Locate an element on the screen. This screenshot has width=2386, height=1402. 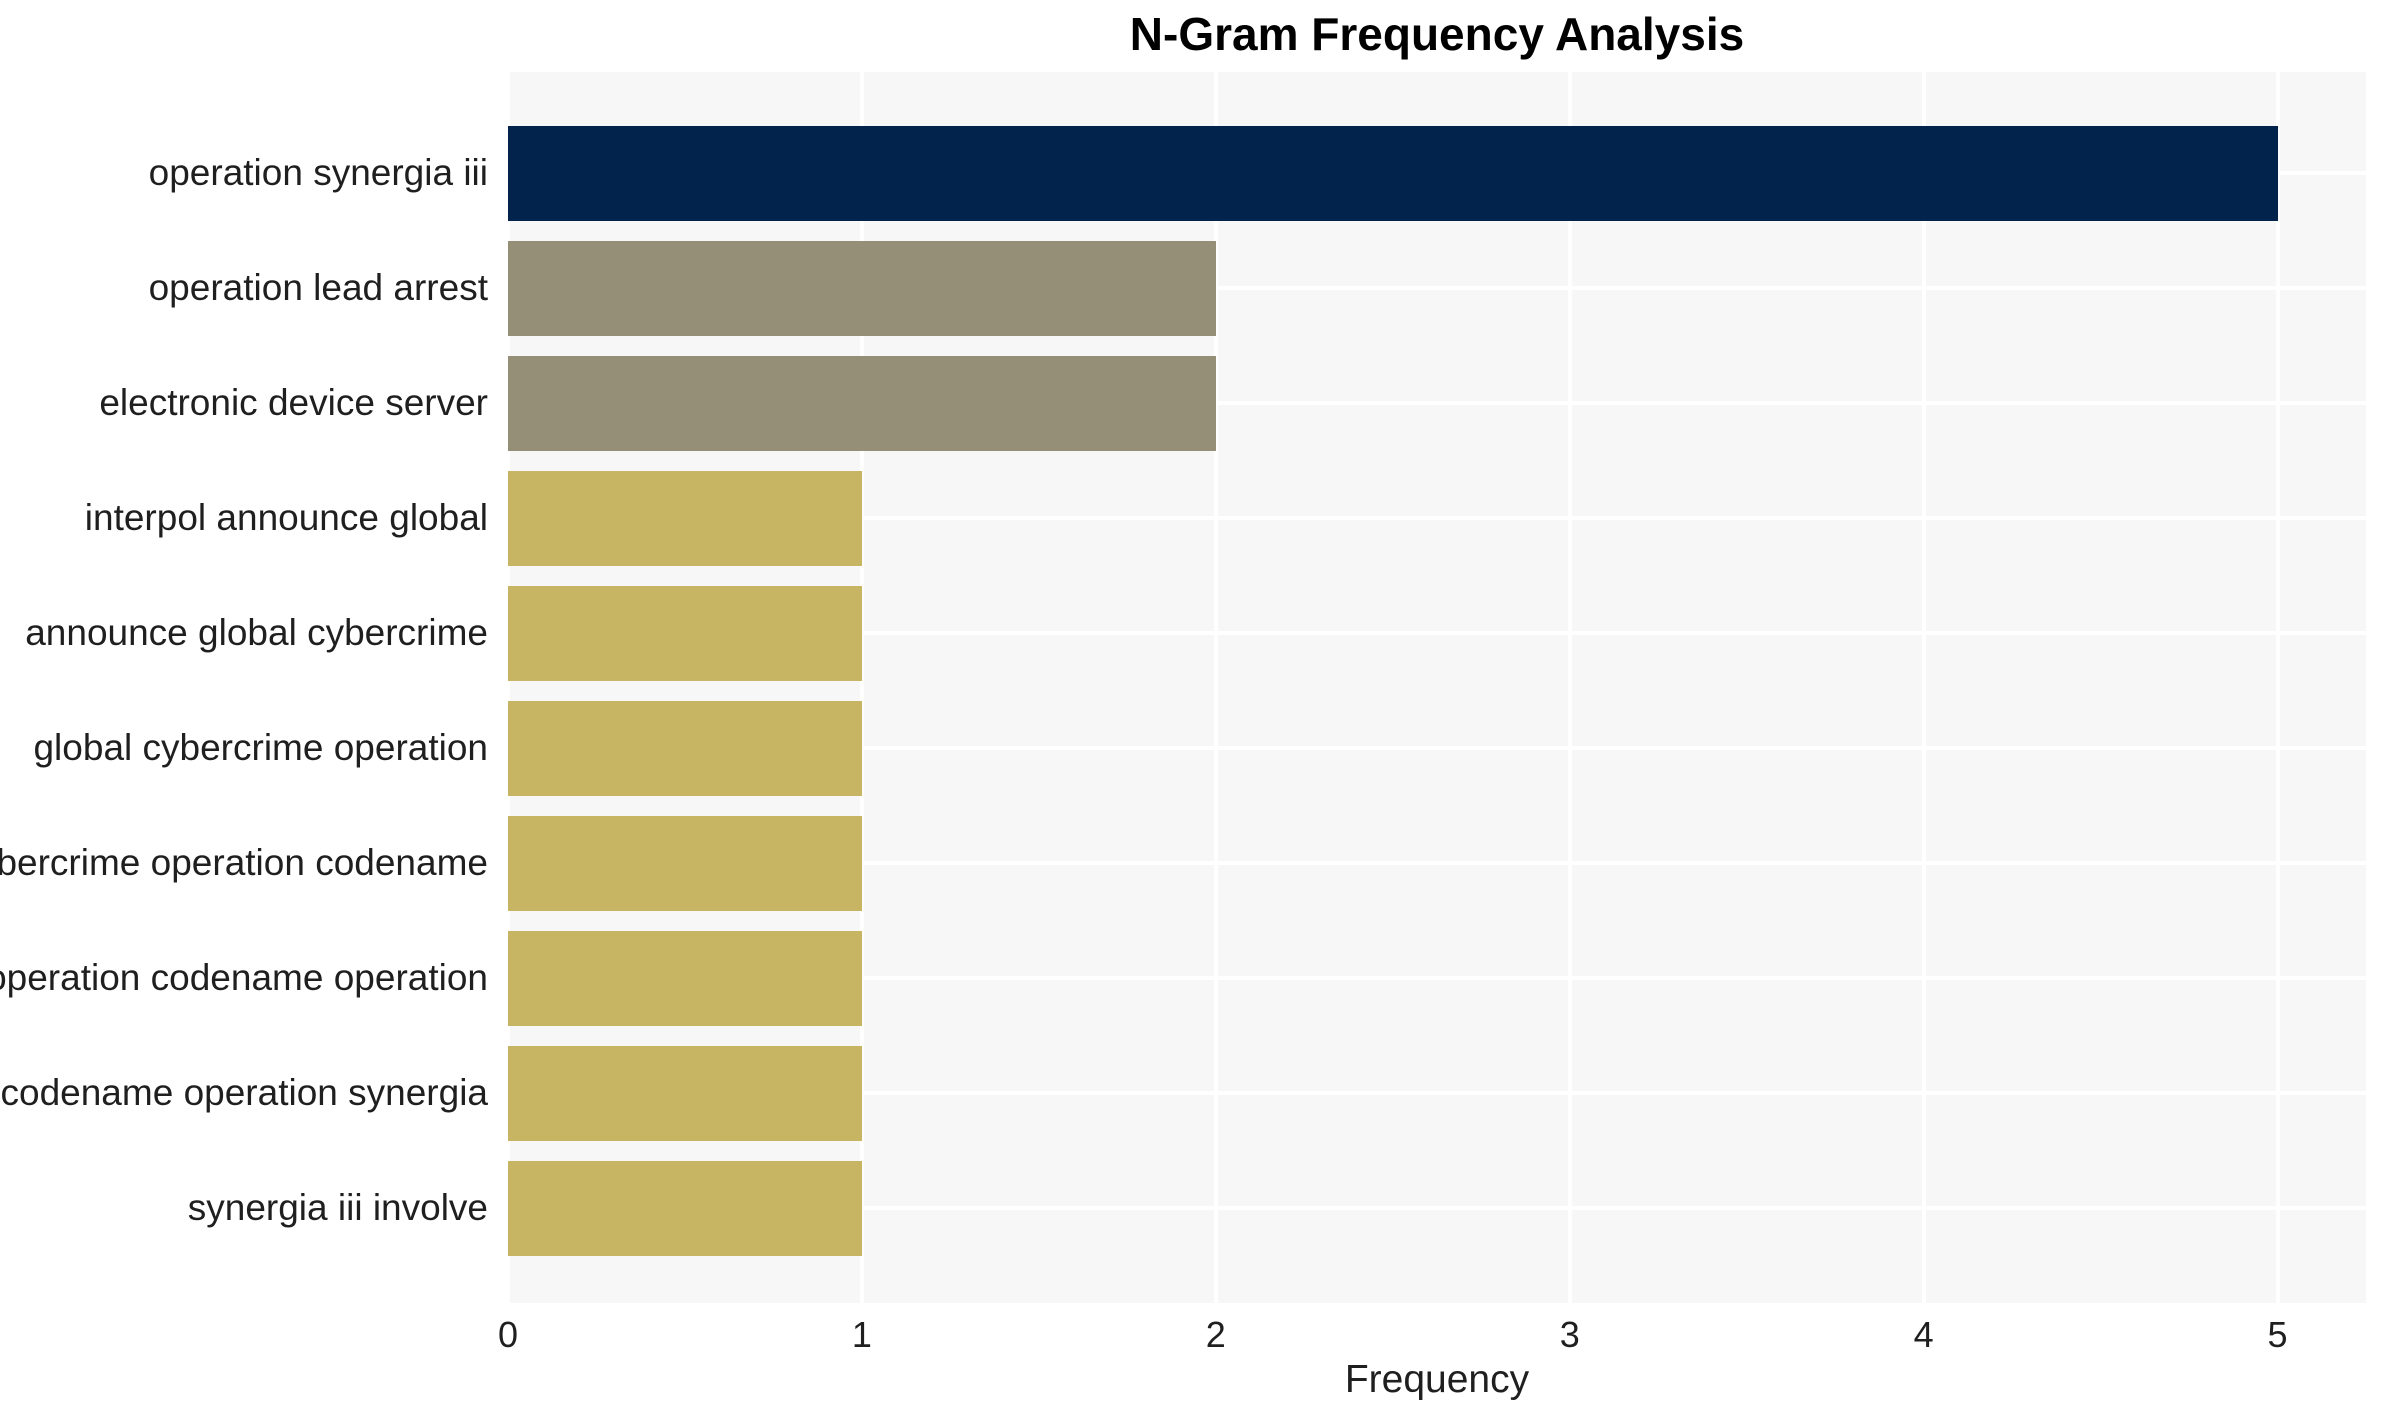
x-axis-label: Frequency is located at coordinates (1437, 1379).